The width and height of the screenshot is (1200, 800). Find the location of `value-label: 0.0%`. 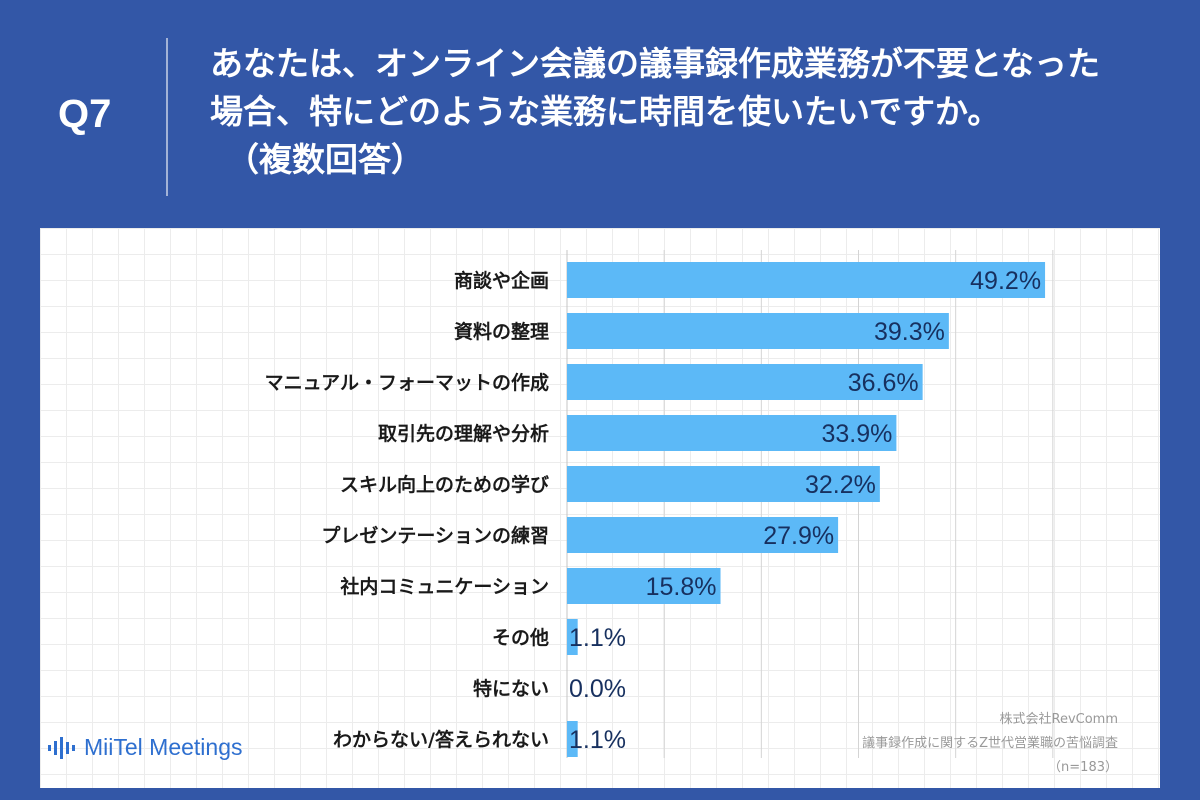

value-label: 0.0% is located at coordinates (597, 689).